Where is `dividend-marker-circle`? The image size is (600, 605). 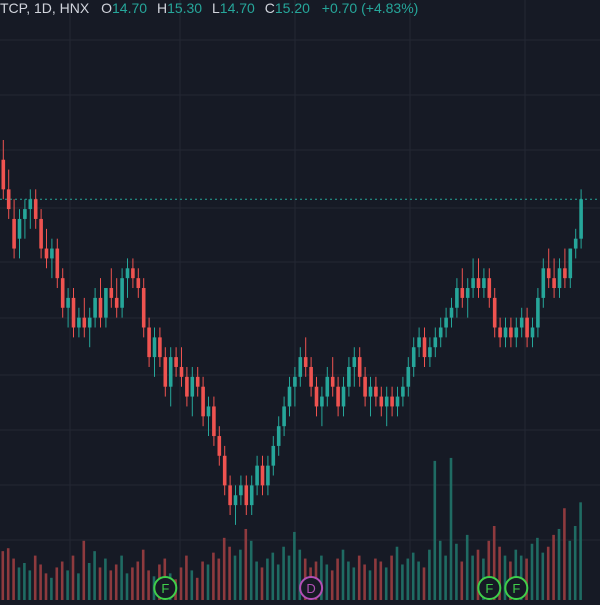
dividend-marker-circle is located at coordinates (311, 588).